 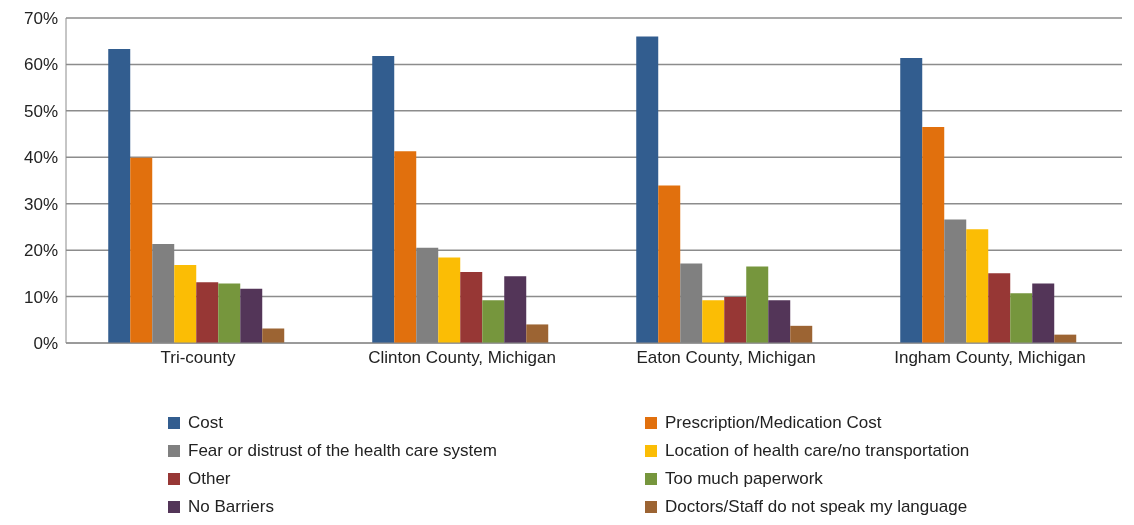 What do you see at coordinates (726, 358) in the screenshot?
I see `x-tick-label: Eaton County, Michigan` at bounding box center [726, 358].